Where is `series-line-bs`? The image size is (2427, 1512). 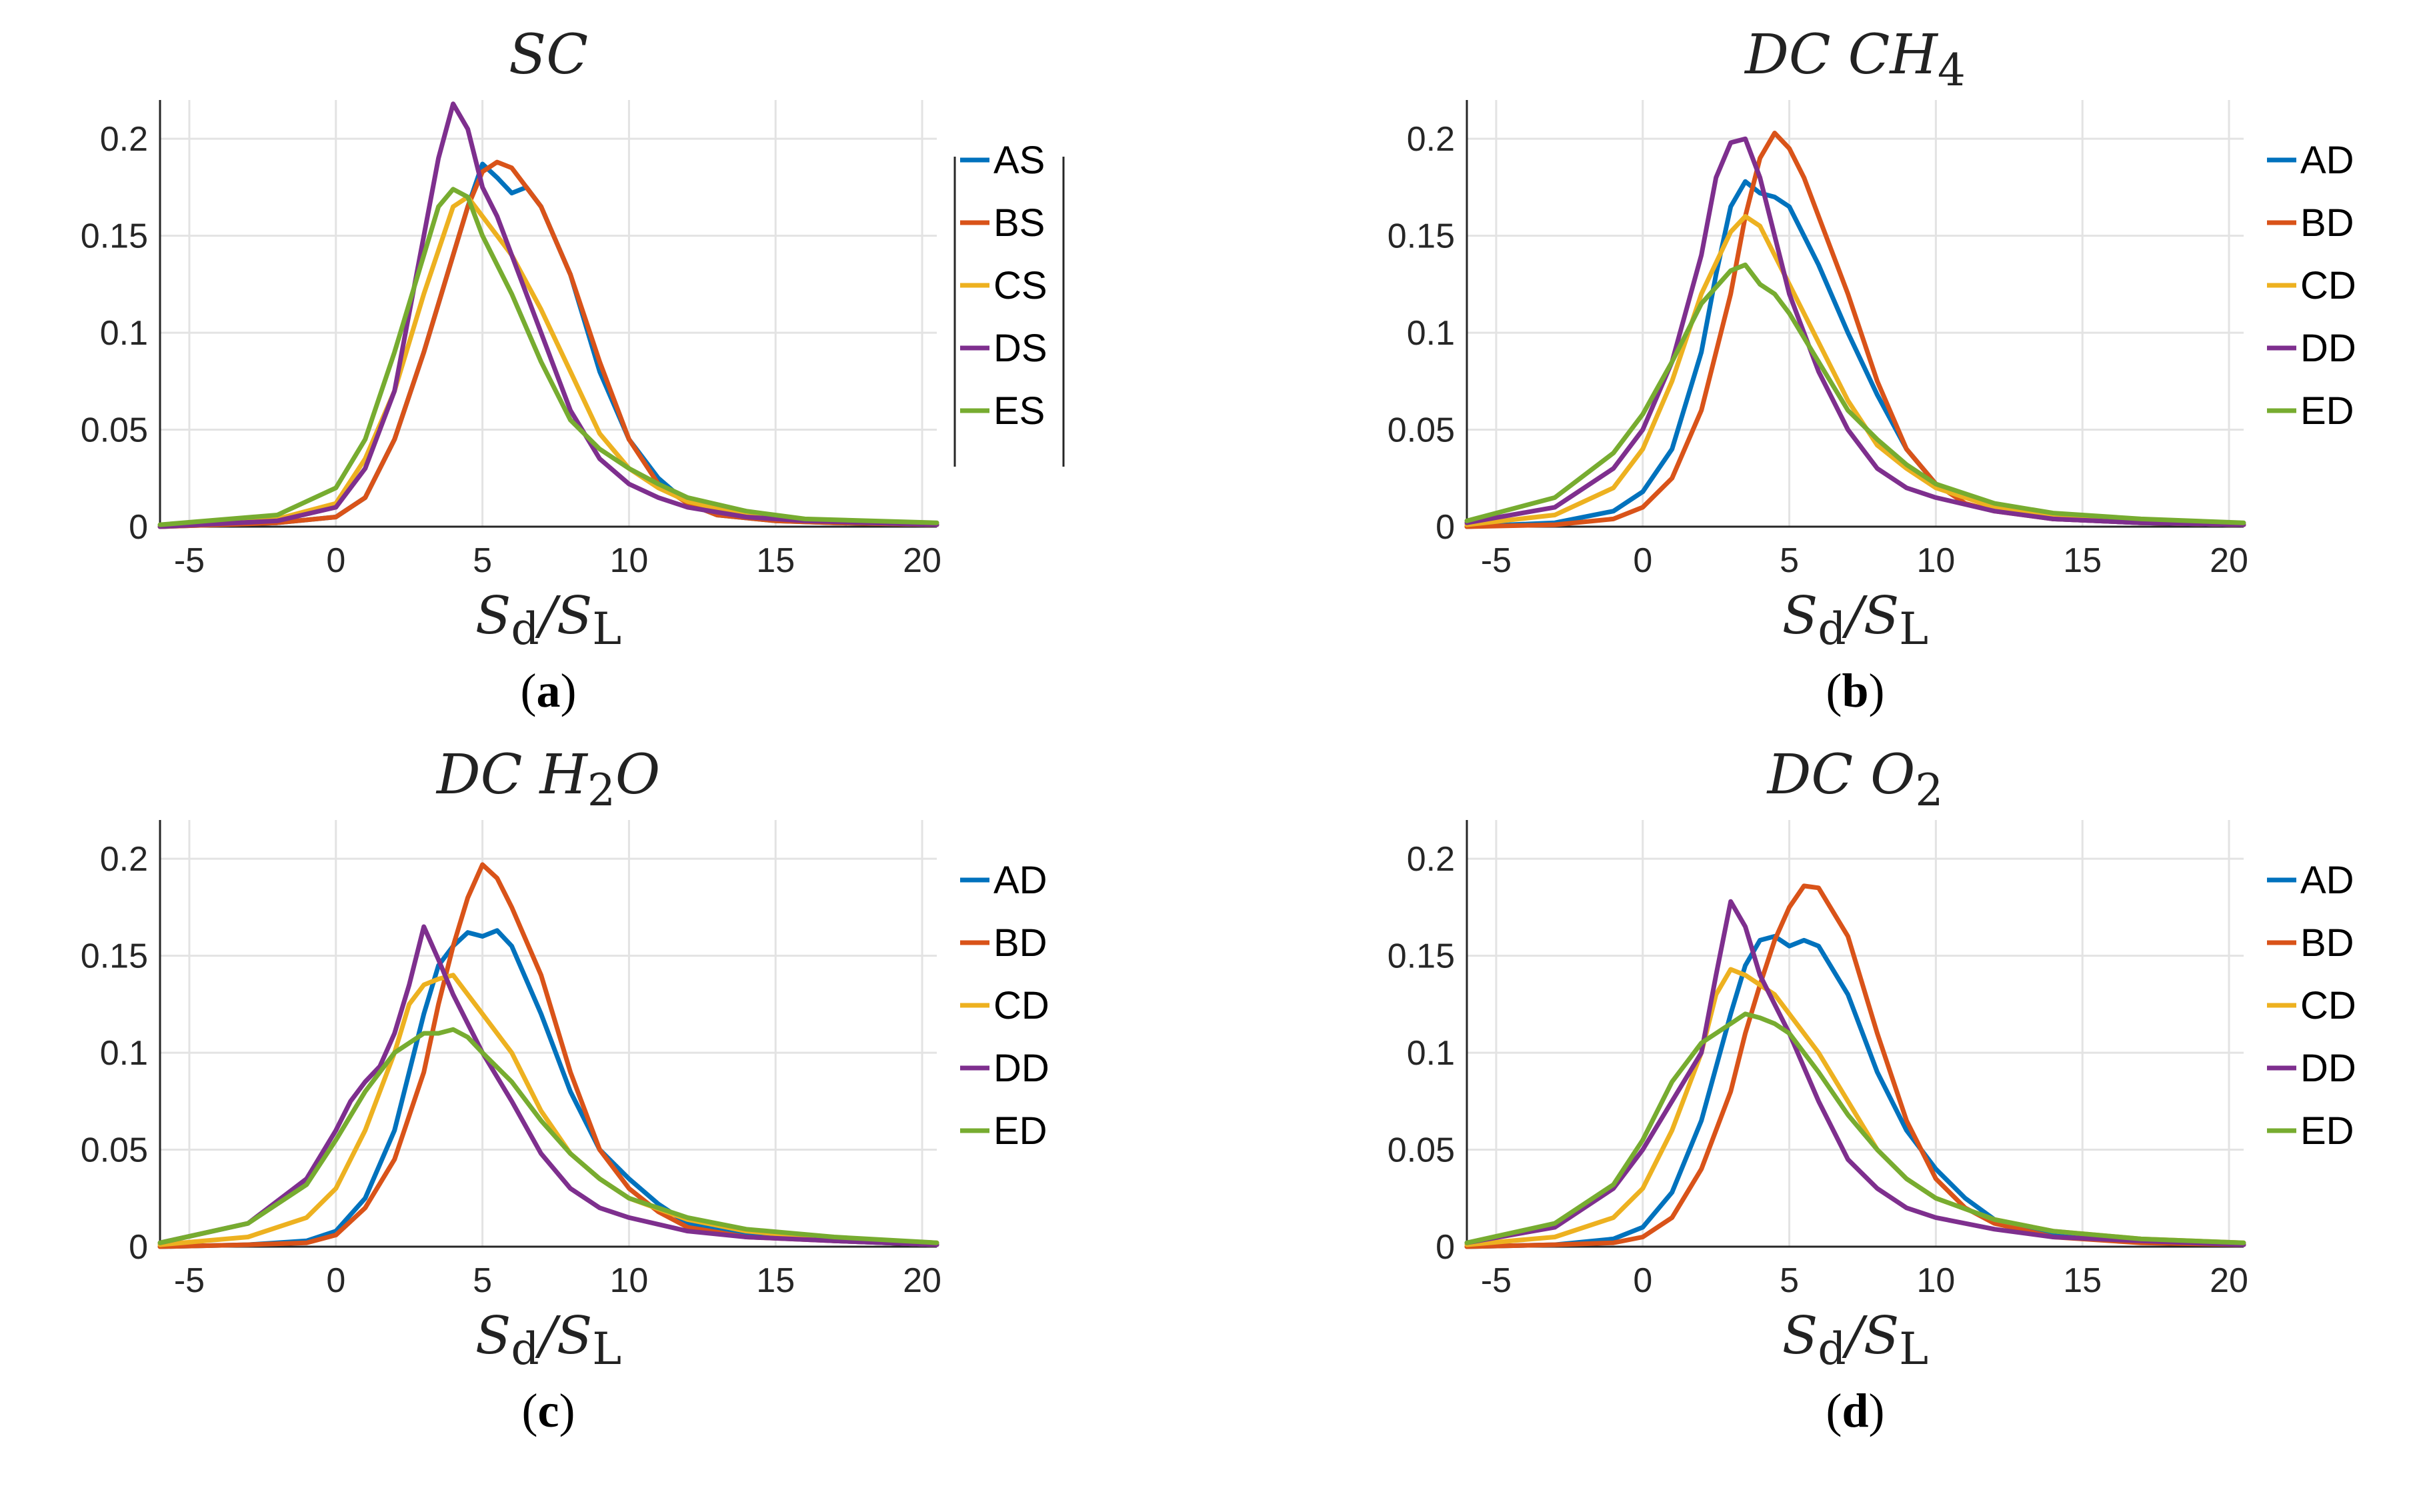 series-line-bs is located at coordinates (548, 344).